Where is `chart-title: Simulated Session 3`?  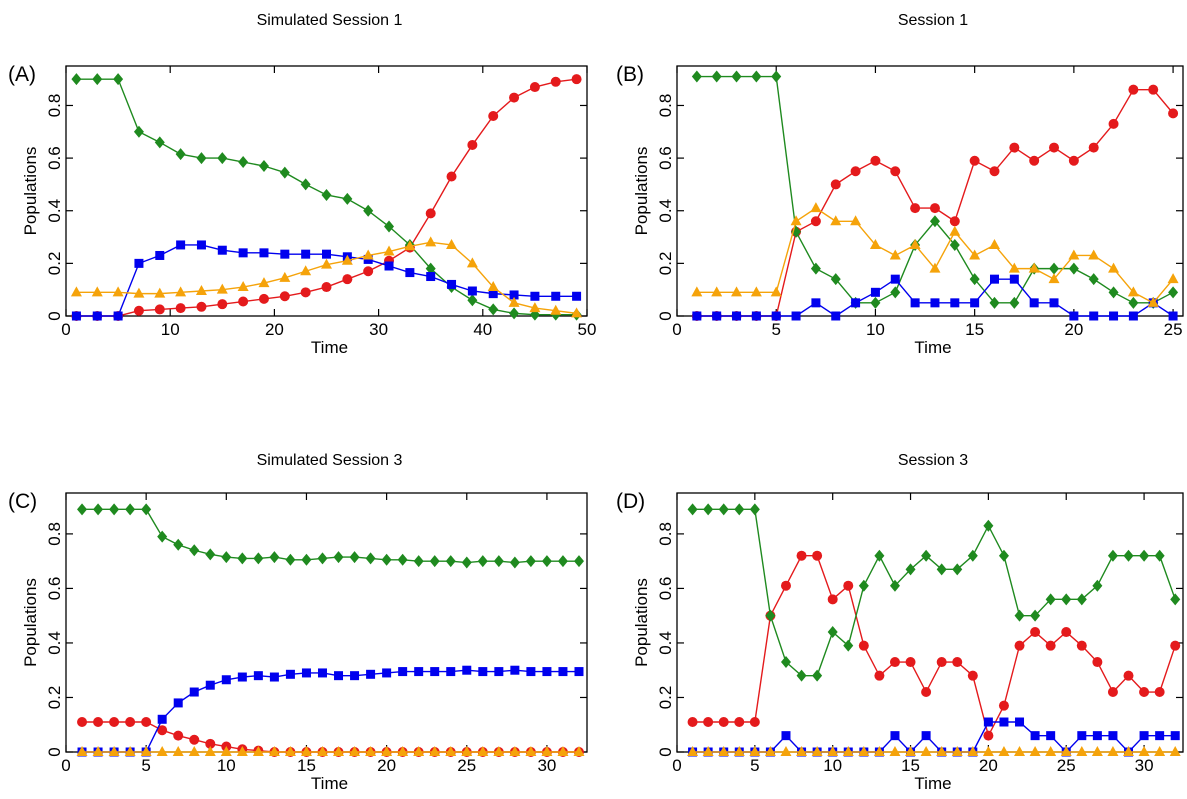
chart-title: Simulated Session 3 is located at coordinates (330, 460).